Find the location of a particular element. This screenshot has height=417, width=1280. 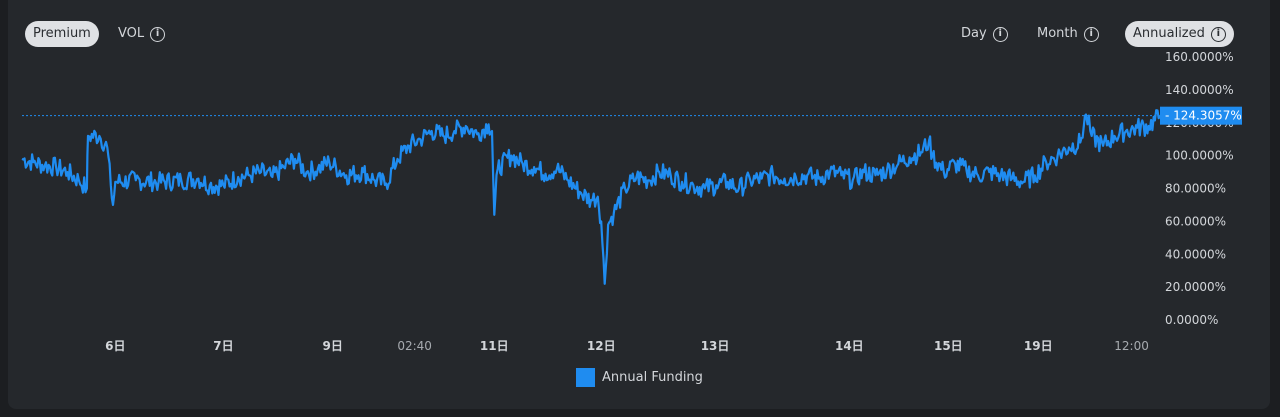

x-tick-label: 9日 is located at coordinates (332, 346).